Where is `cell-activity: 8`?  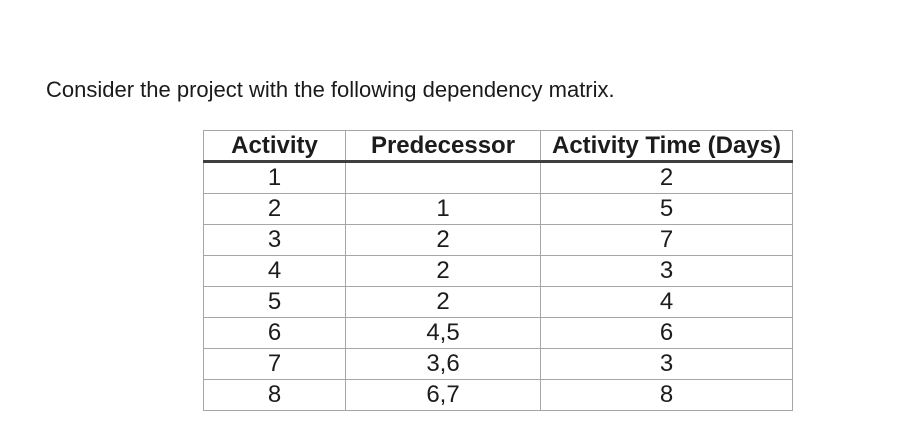 cell-activity: 8 is located at coordinates (274, 395).